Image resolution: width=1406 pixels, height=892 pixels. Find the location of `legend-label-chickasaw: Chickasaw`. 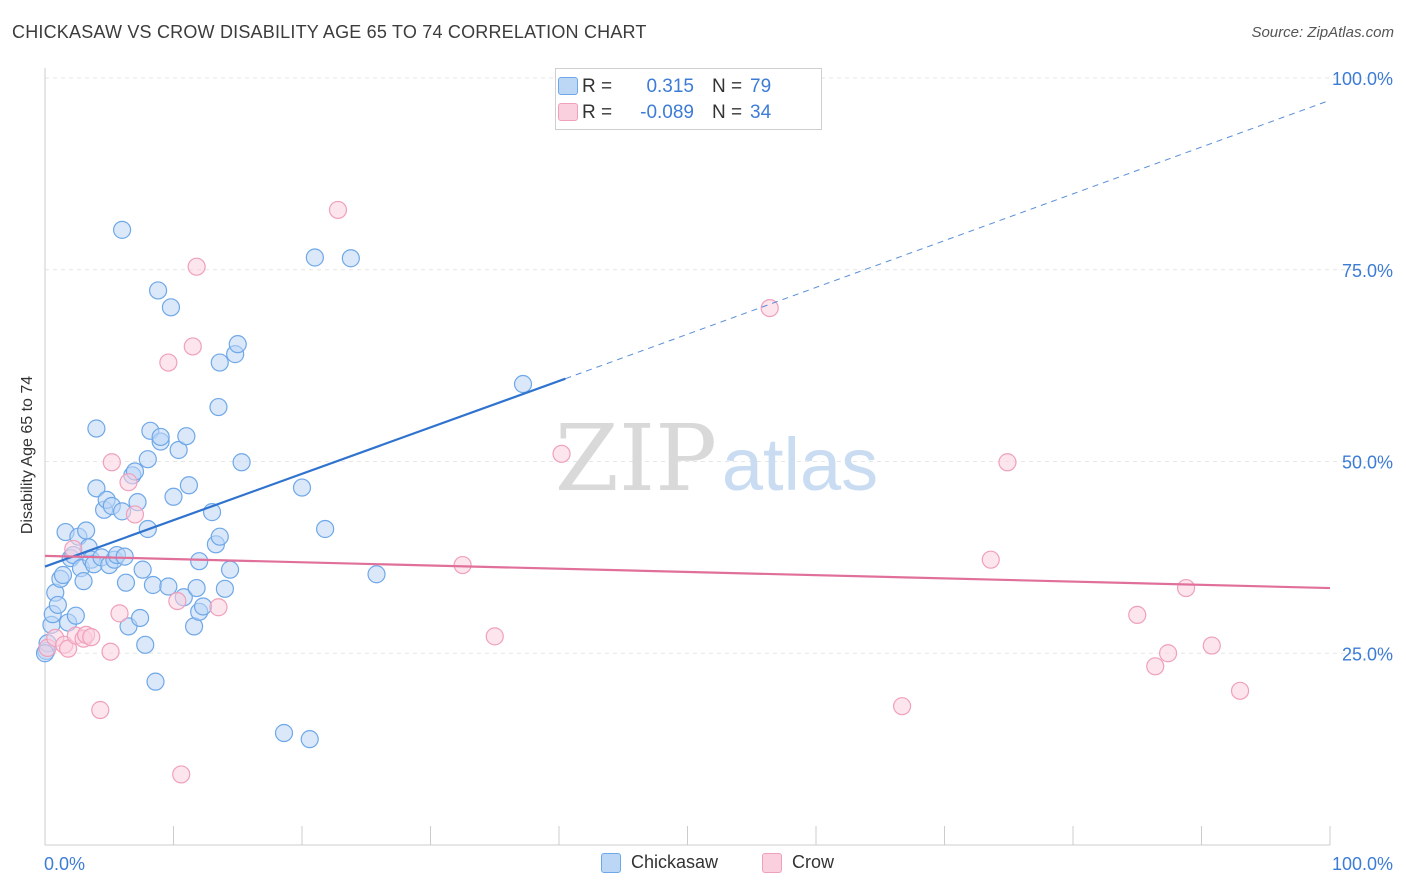

legend-label-chickasaw: Chickasaw is located at coordinates (675, 862).